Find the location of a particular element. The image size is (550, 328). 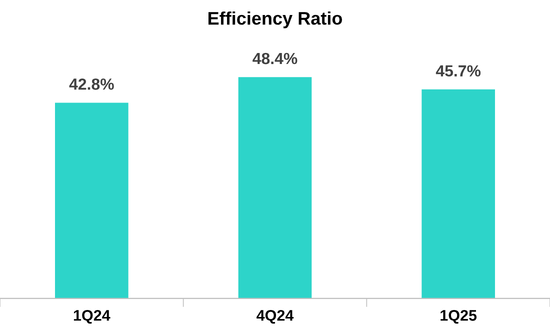

x-tick-label: 1Q25 is located at coordinates (458, 317).